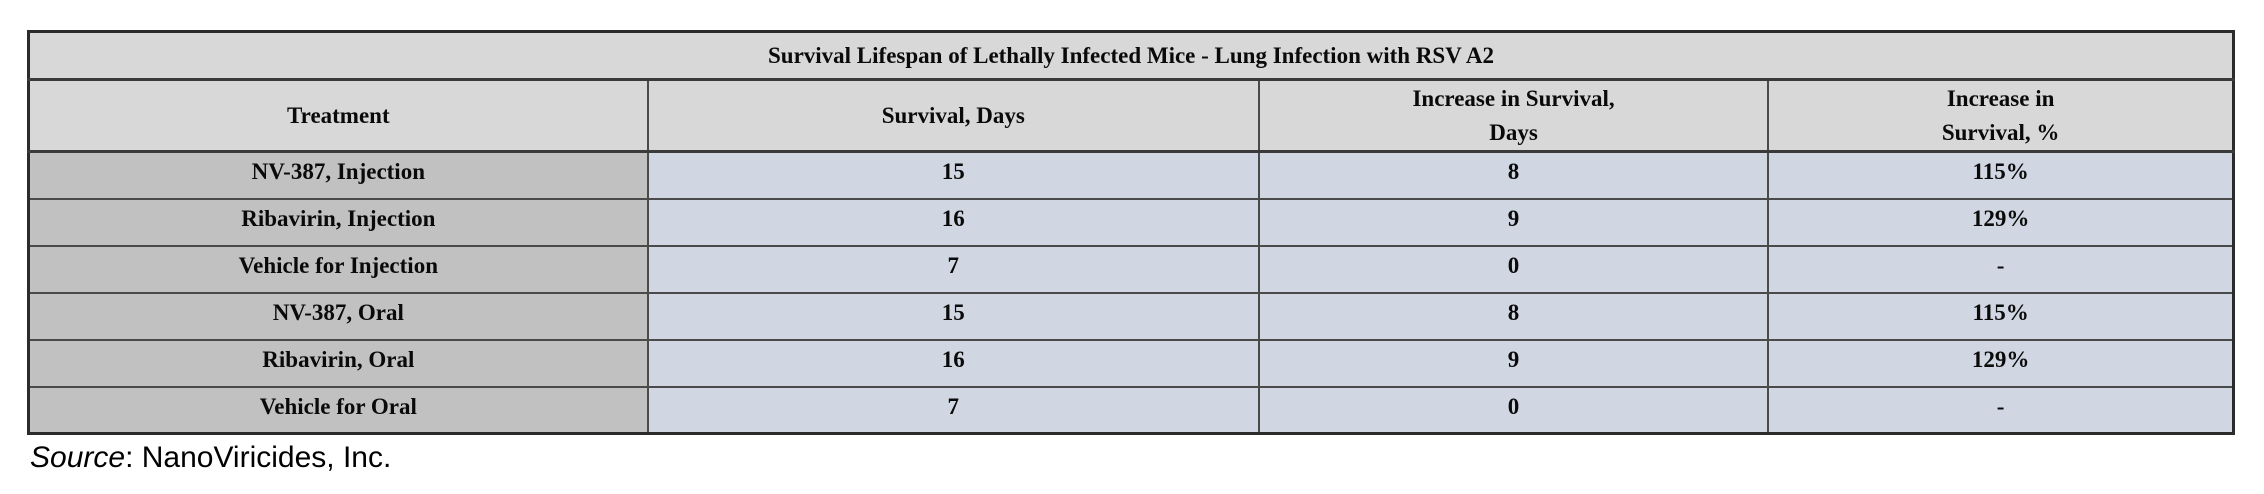 The image size is (2264, 494). What do you see at coordinates (338, 363) in the screenshot?
I see `row-label: Ribavirin, Oral` at bounding box center [338, 363].